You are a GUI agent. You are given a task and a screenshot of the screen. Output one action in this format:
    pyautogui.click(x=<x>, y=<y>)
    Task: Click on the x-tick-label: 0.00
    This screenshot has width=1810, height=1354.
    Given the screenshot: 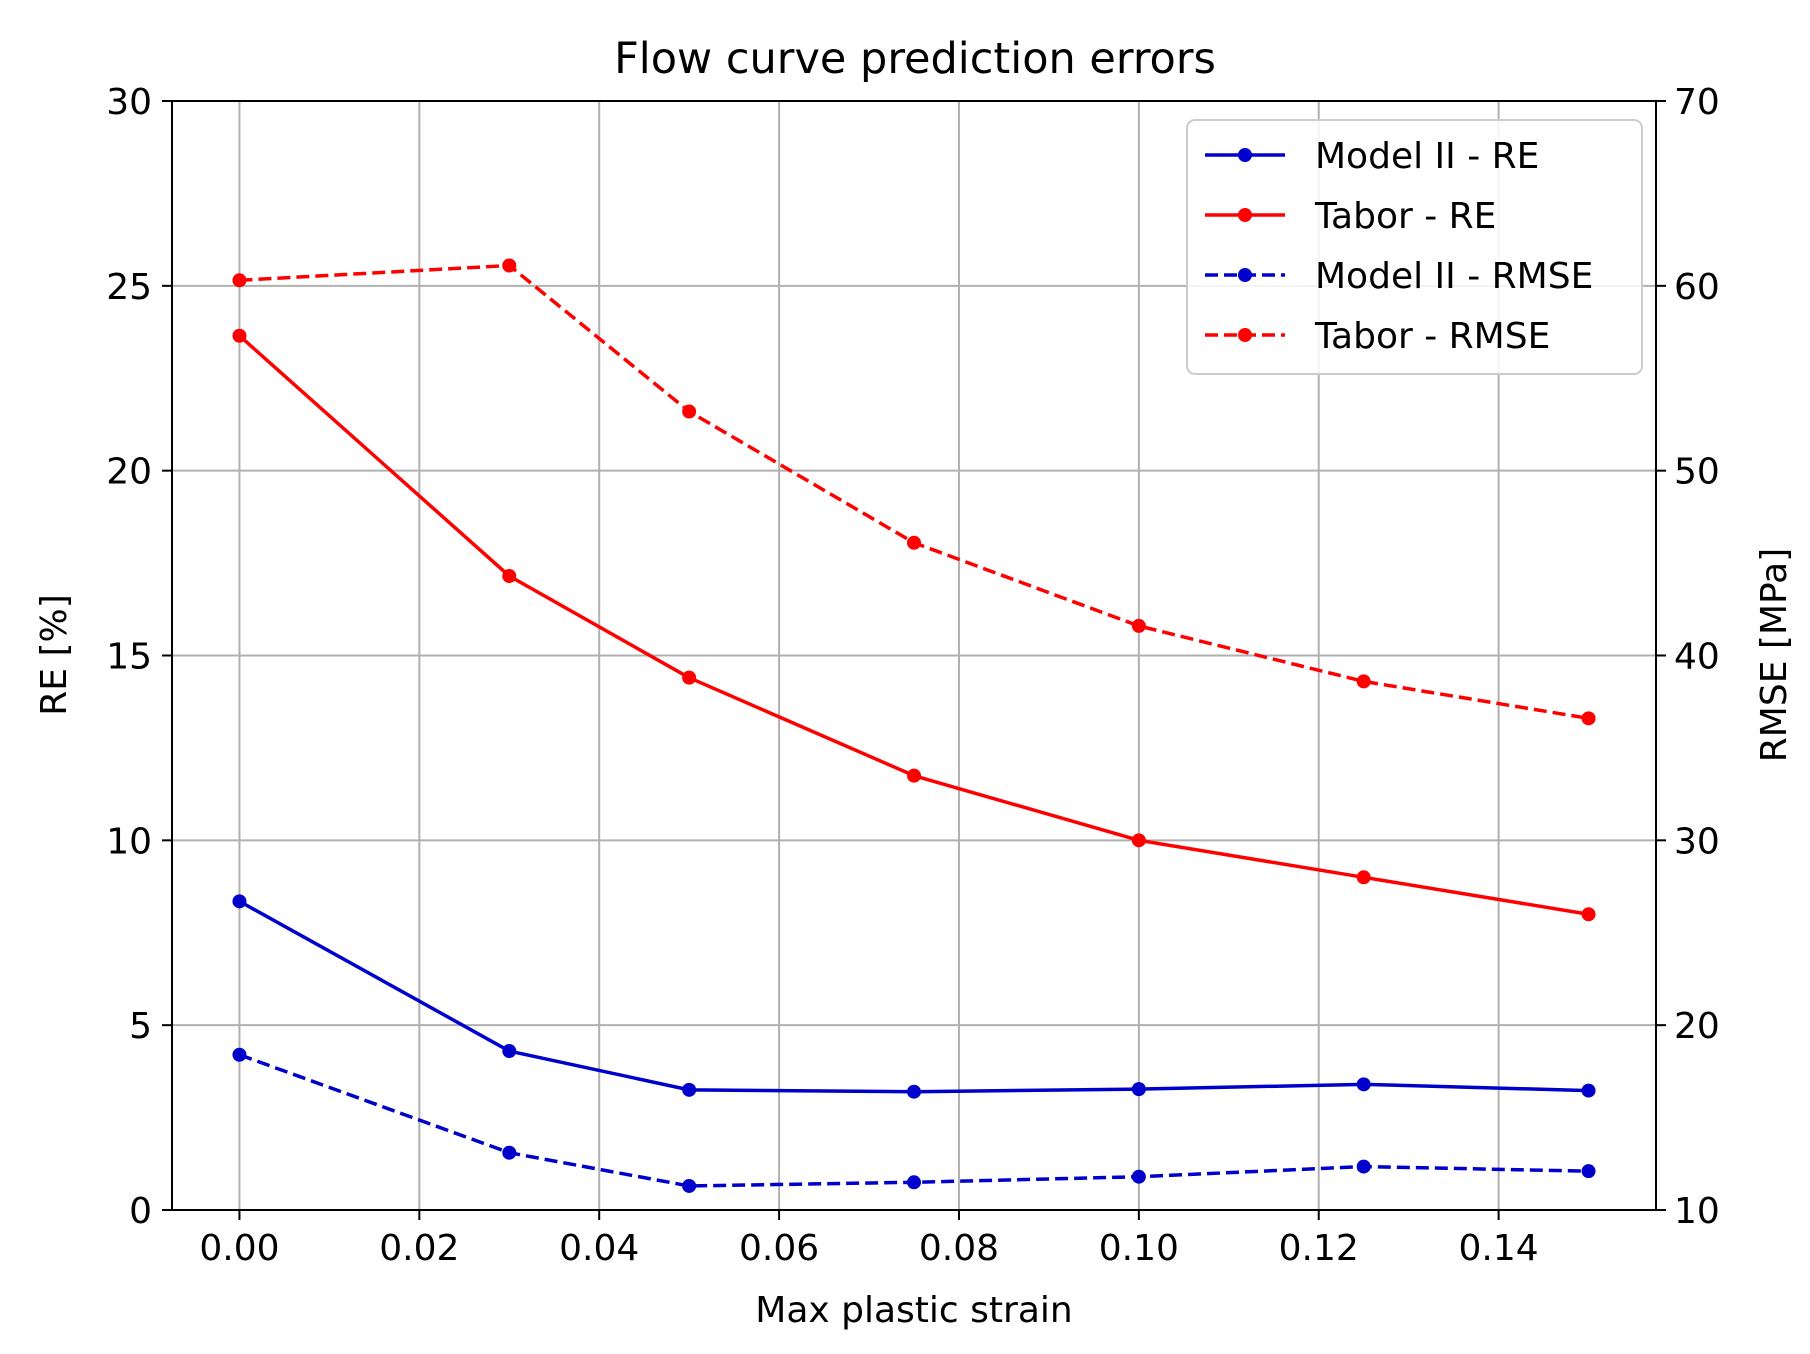 What is the action you would take?
    pyautogui.click(x=239, y=1248)
    